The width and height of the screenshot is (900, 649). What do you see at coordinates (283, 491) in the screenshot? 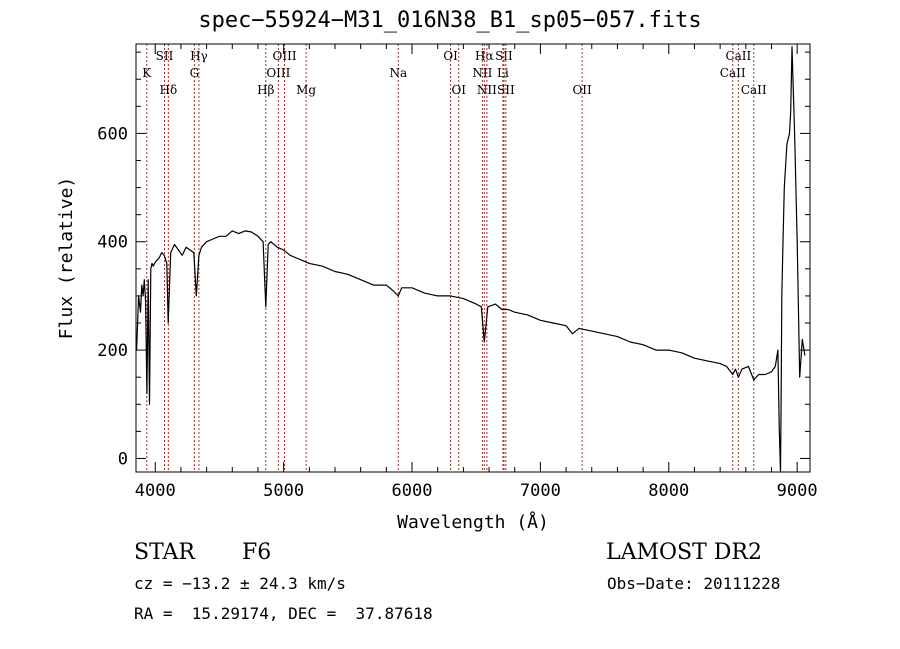
I see `x-tick-label: 5000` at bounding box center [283, 491].